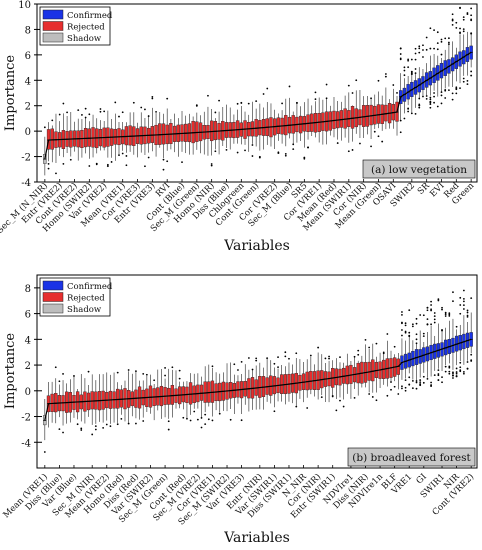  Describe the element at coordinates (256, 538) in the screenshot. I see `x-axis-title: Variables` at that location.